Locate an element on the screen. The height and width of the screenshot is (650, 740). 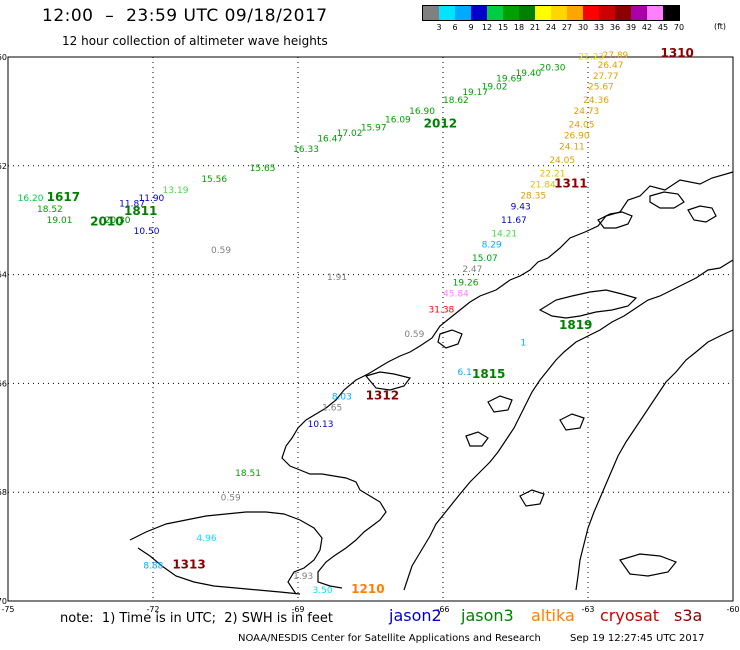
lat-tick-label: -62 is located at coordinates (3, 166).